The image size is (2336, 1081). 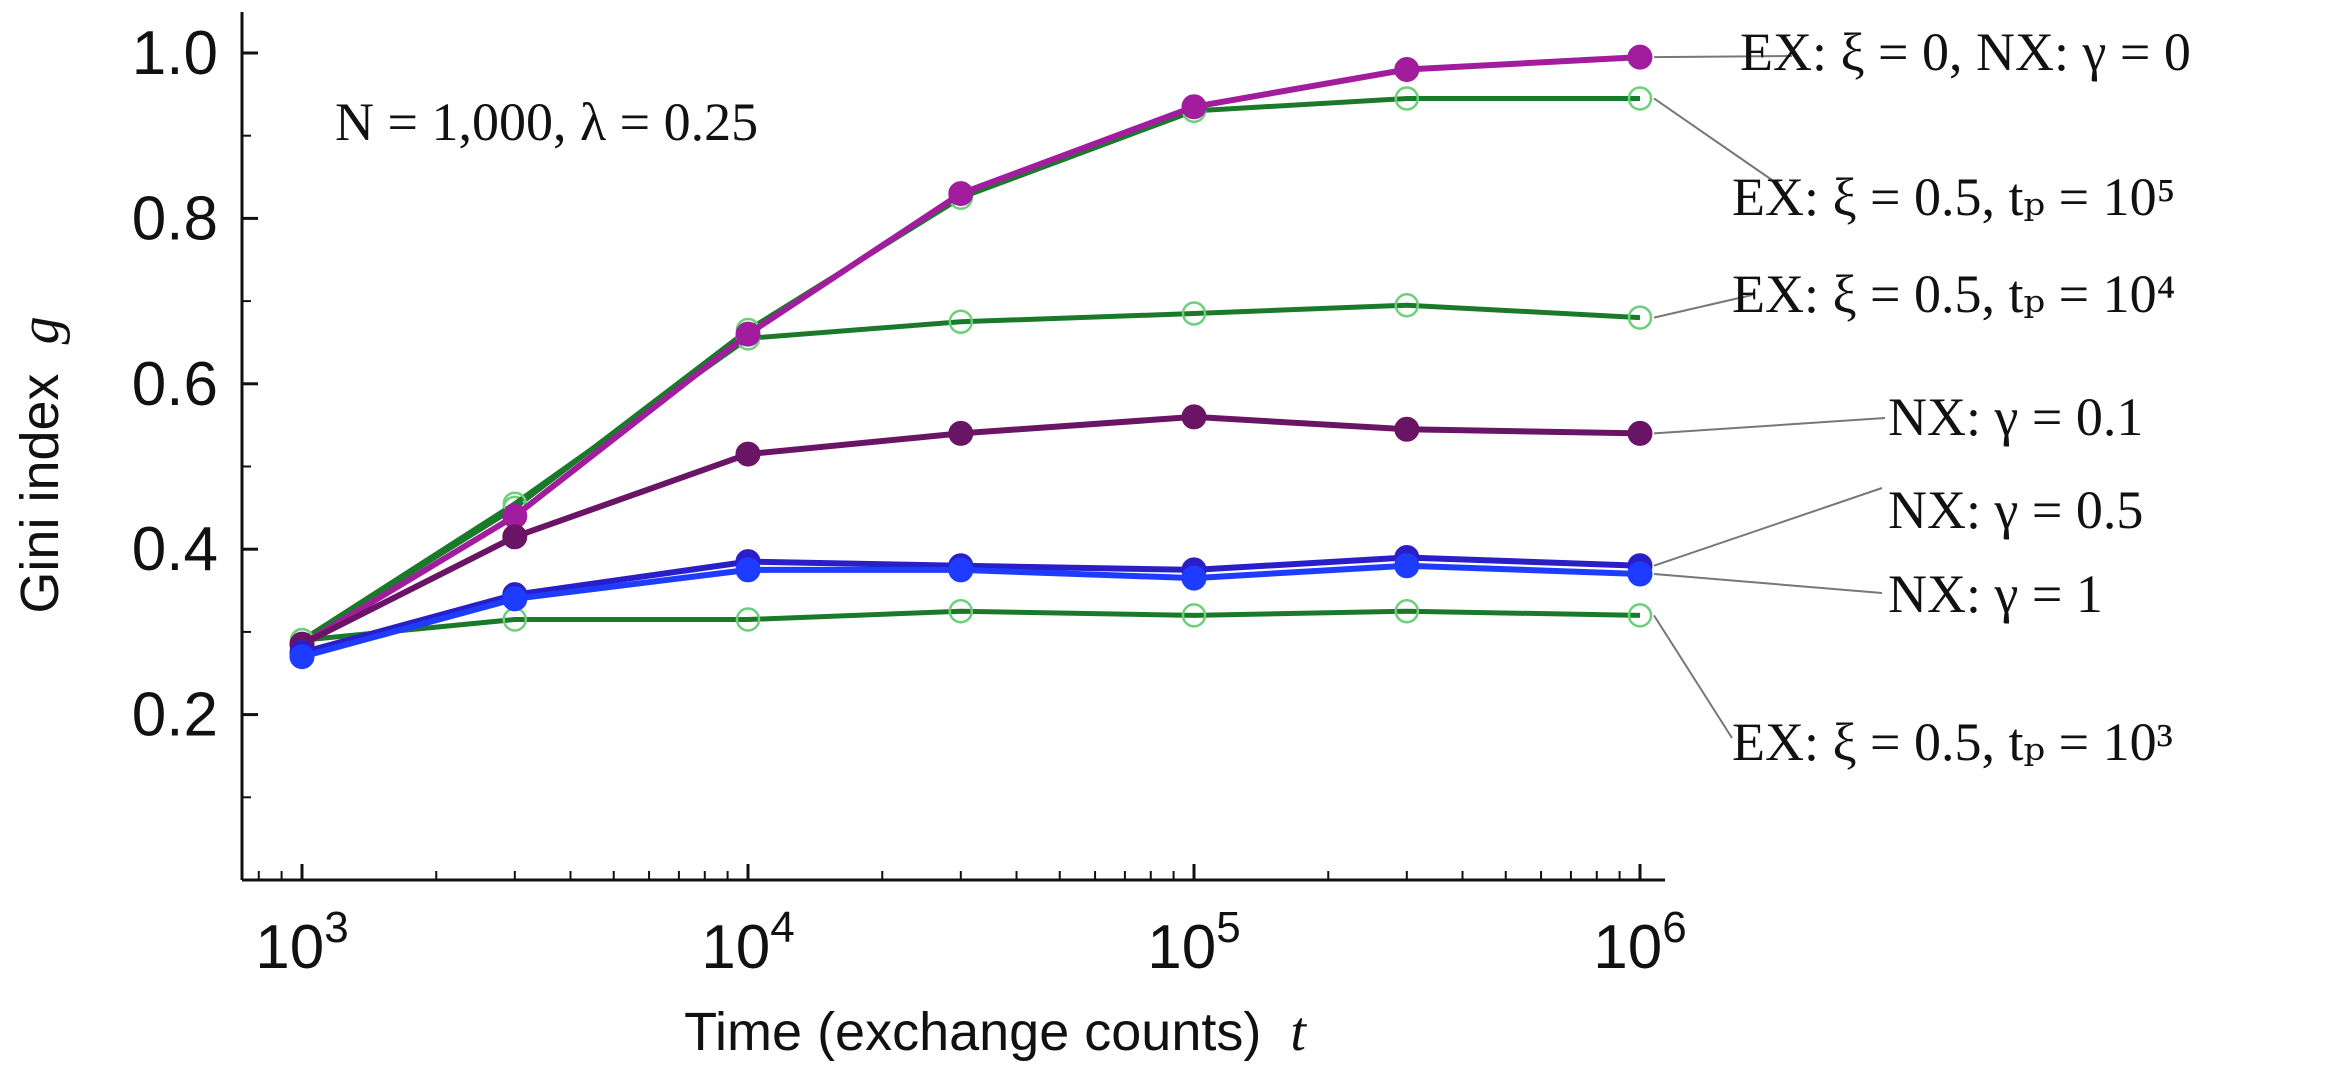 What do you see at coordinates (175, 218) in the screenshot?
I see `y-tick-label: 0.8` at bounding box center [175, 218].